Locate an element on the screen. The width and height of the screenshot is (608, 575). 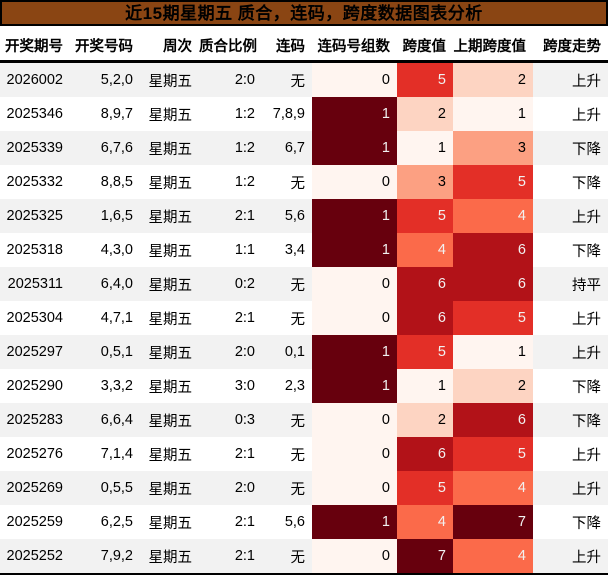
cell-prev-span: 7 is located at coordinates (493, 522).